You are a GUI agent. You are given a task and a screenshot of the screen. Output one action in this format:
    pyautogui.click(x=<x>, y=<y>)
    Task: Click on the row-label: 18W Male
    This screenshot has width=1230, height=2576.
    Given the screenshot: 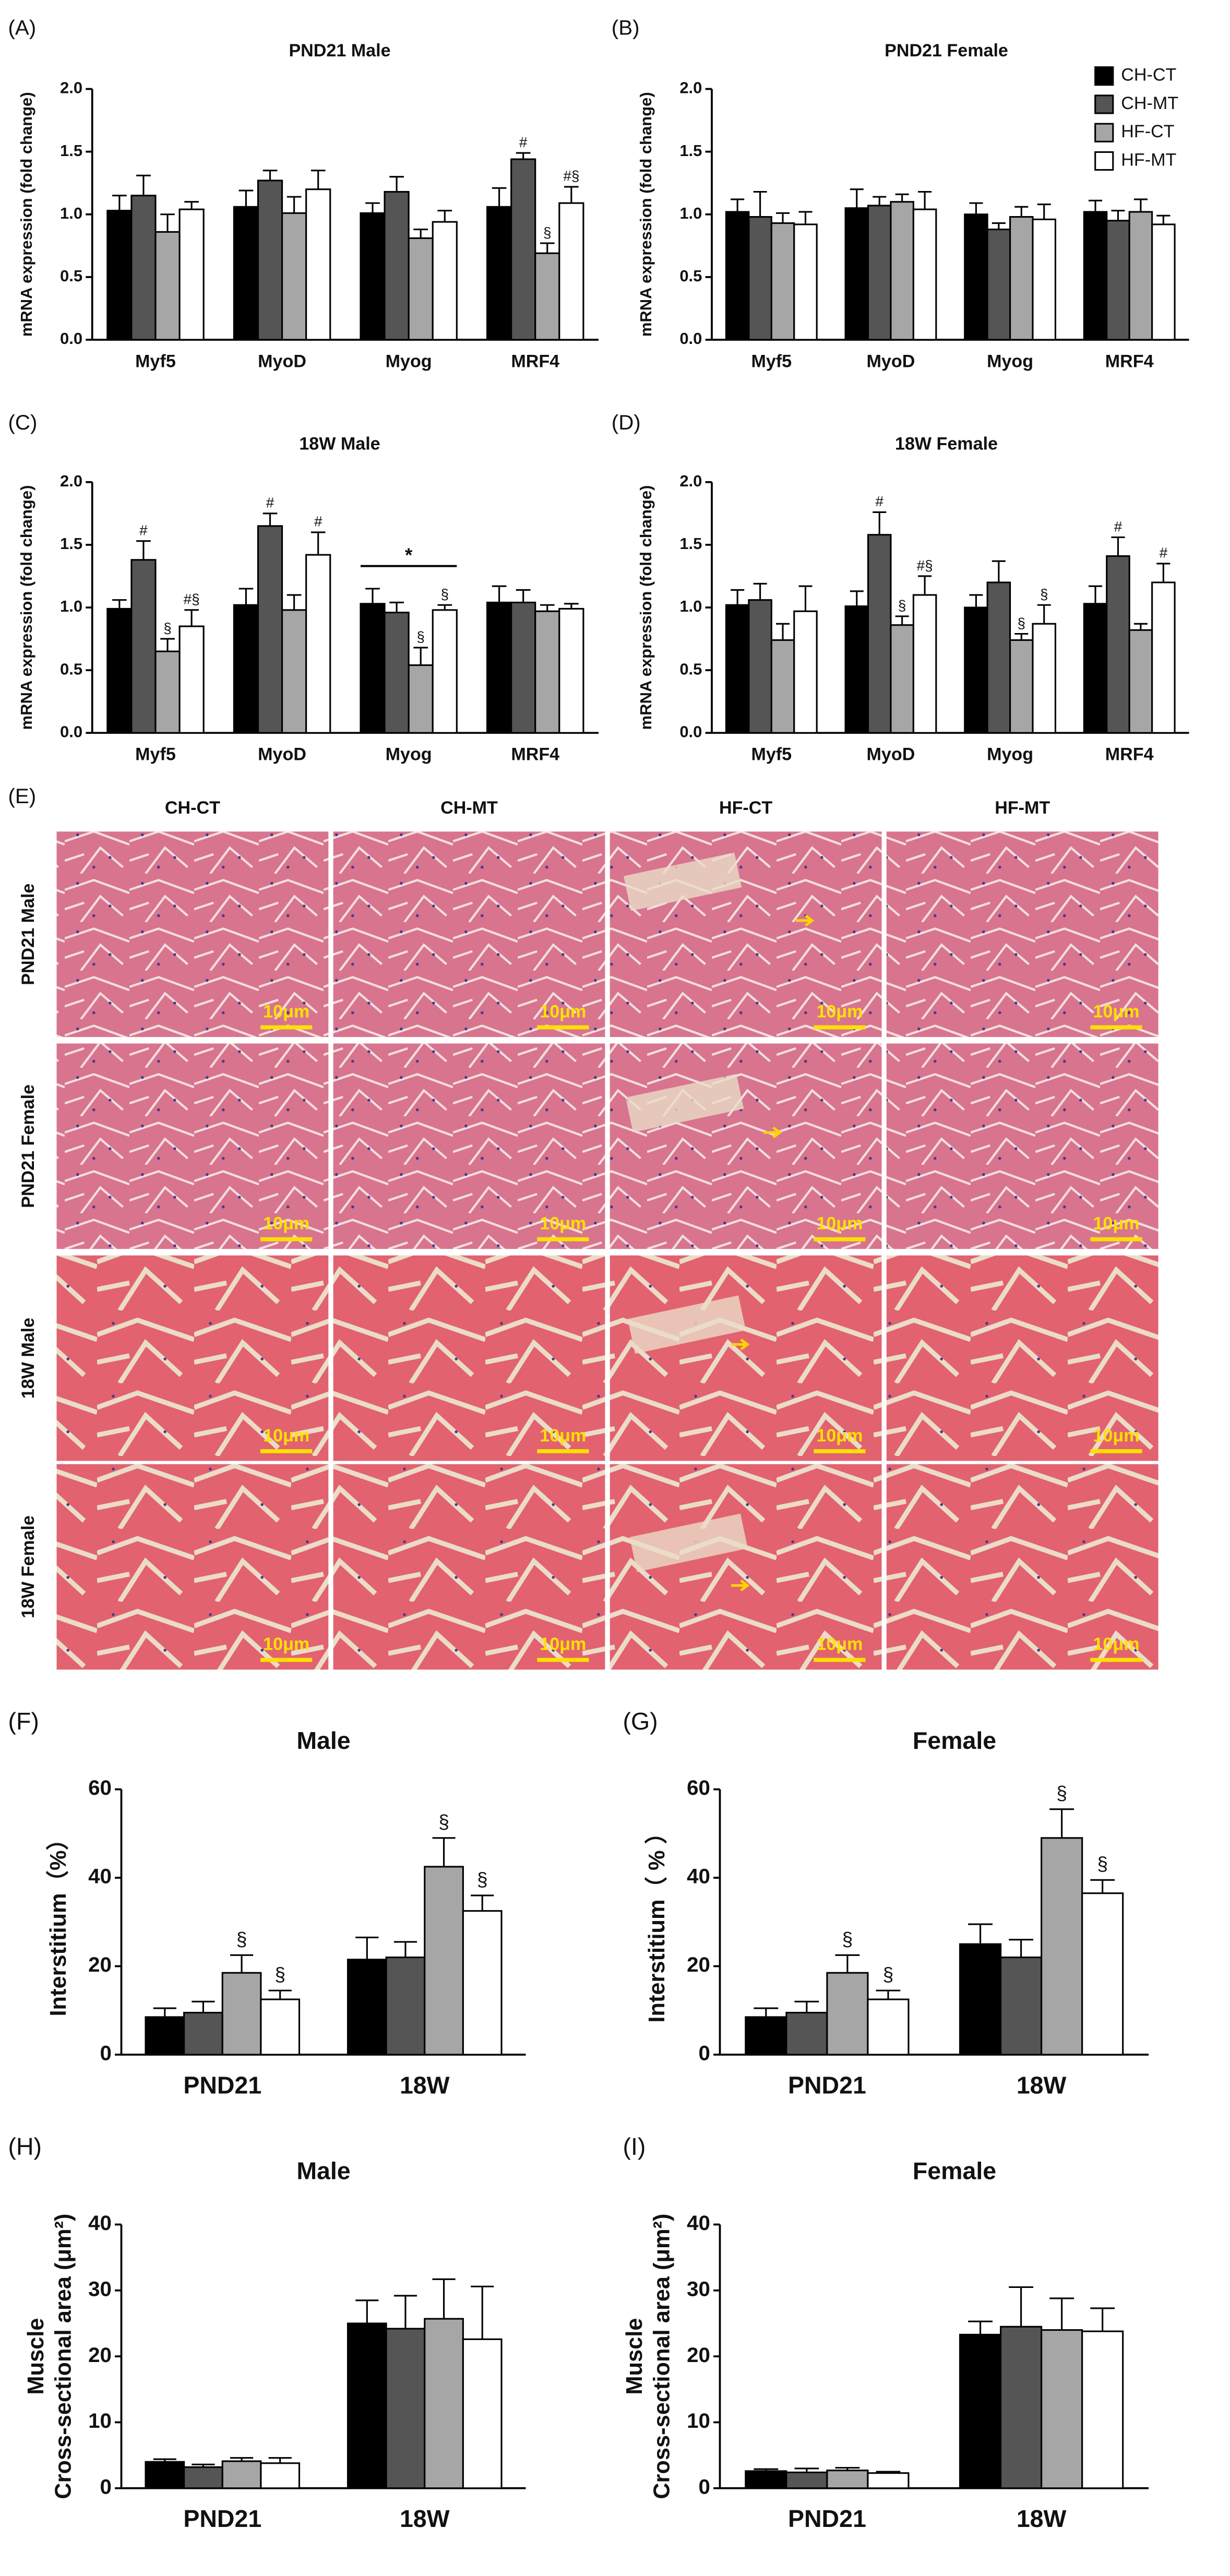 What is the action you would take?
    pyautogui.click(x=28, y=1359)
    